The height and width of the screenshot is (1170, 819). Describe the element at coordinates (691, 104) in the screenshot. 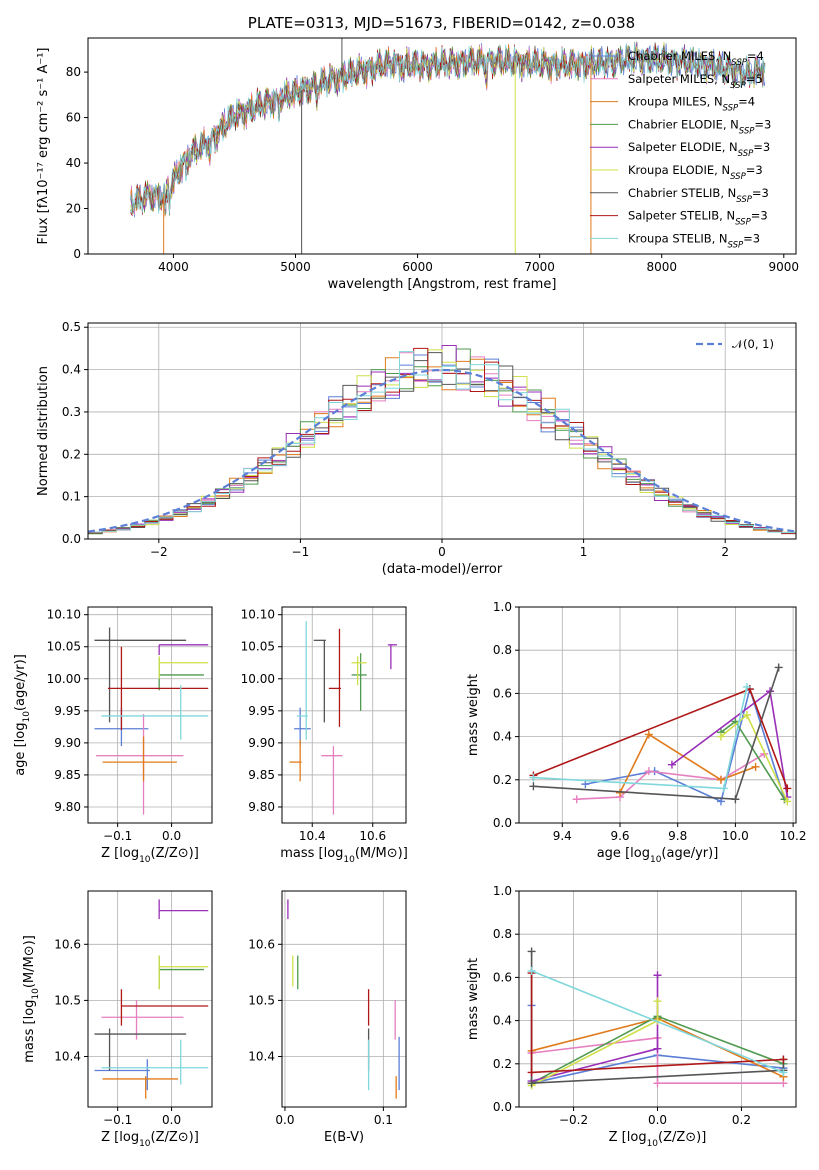

I see `spectrum-legend-label-2: Kroupa MILES, NSSP=4` at that location.